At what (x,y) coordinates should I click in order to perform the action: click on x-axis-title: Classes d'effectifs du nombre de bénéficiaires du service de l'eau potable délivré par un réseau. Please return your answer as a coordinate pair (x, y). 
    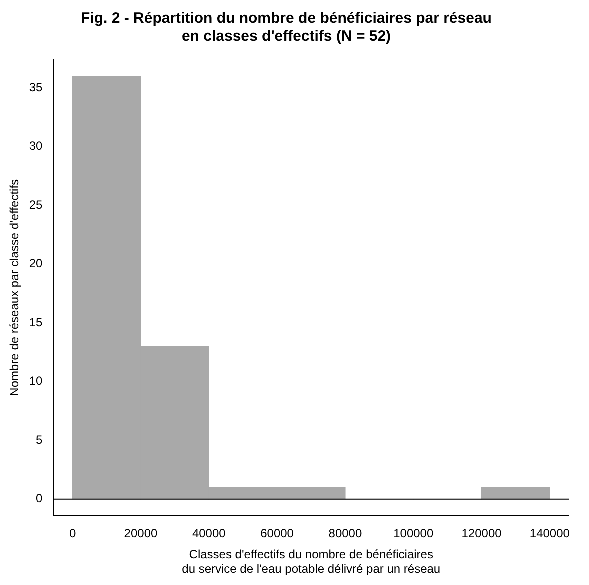
    Looking at the image, I should click on (311, 562).